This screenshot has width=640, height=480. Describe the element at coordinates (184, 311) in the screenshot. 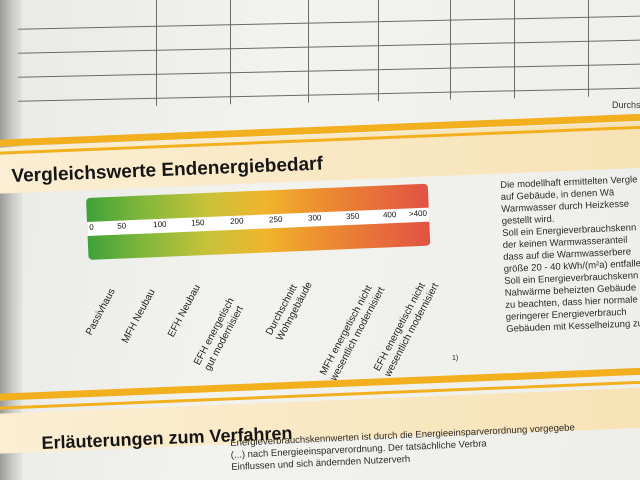

I see `category-label: EFH Neubau` at that location.